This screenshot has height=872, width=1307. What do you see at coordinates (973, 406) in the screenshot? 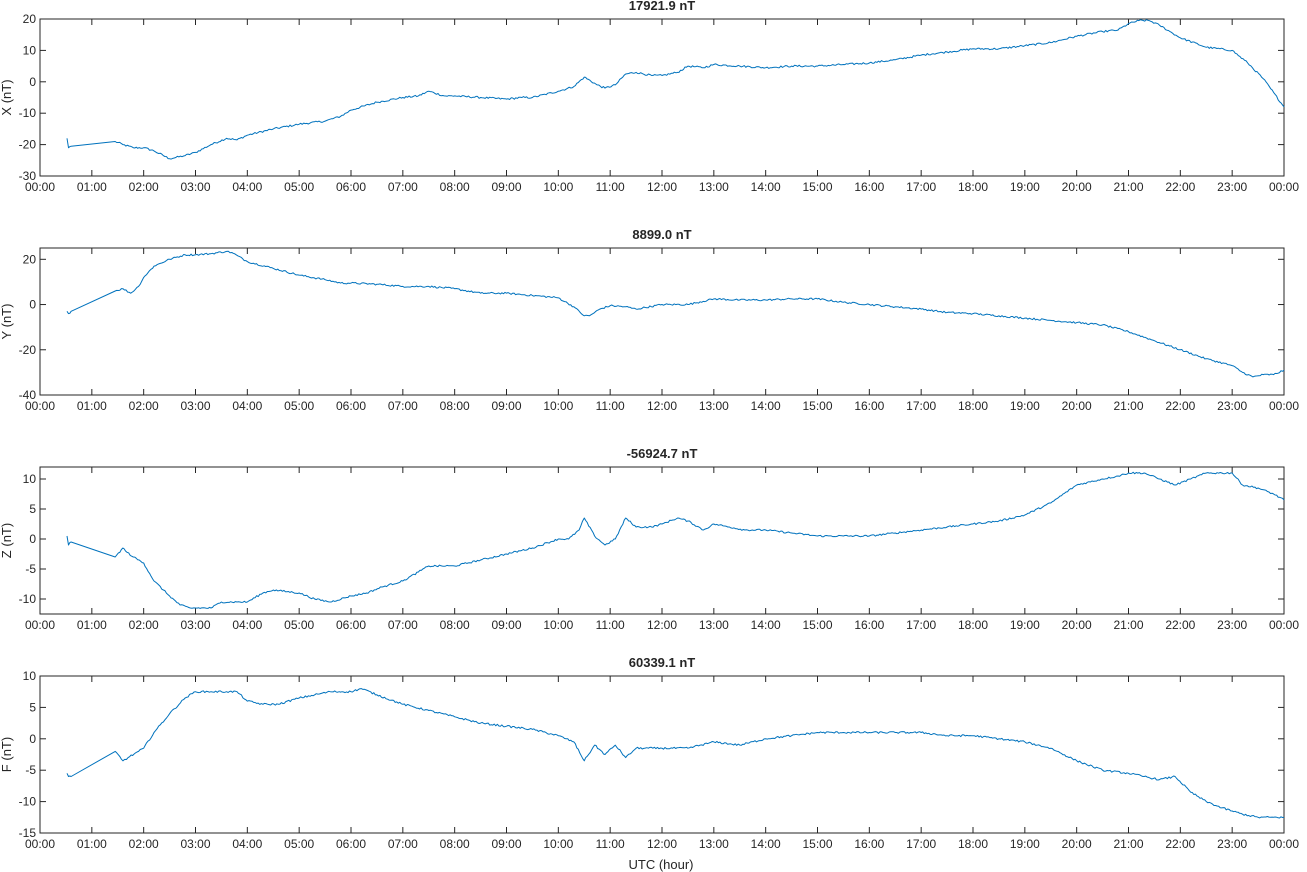
I see `y-x-tick-label: 18:00` at bounding box center [973, 406].